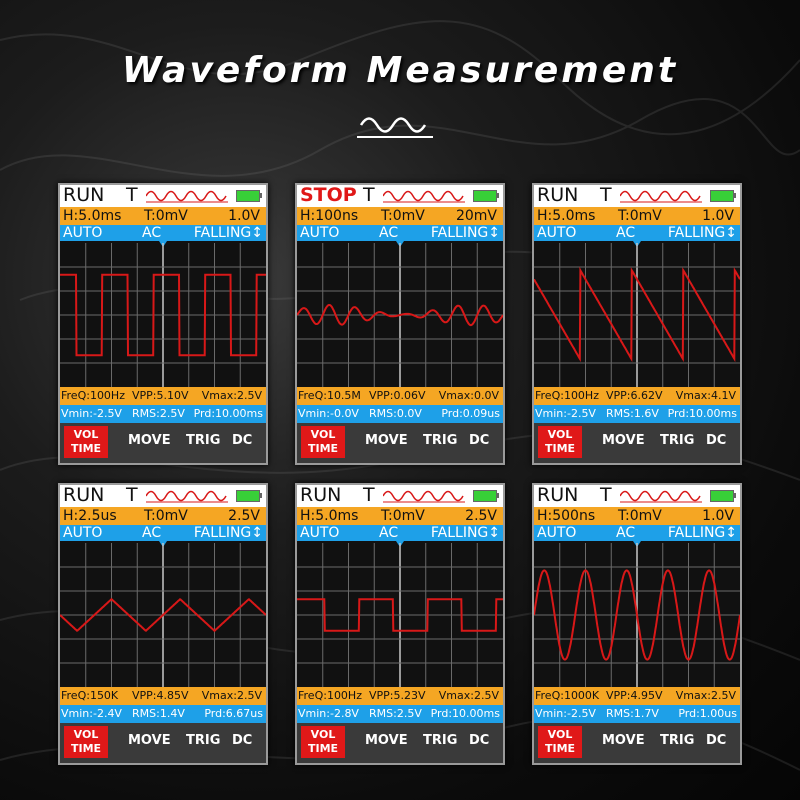  What do you see at coordinates (160, 395) in the screenshot?
I see `vpp-readout: VPP:5.10V` at bounding box center [160, 395].